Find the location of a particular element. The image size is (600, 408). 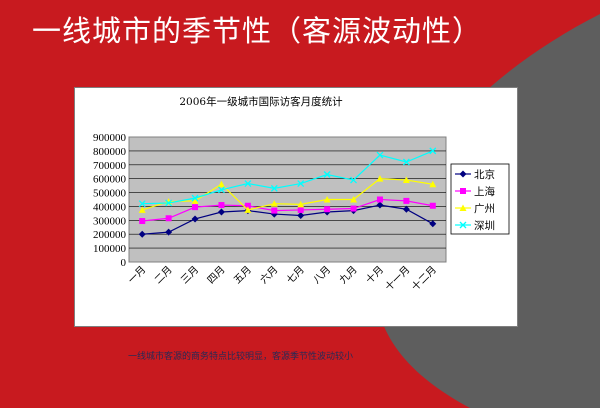

y-tick-label: 0 is located at coordinates (124, 263).